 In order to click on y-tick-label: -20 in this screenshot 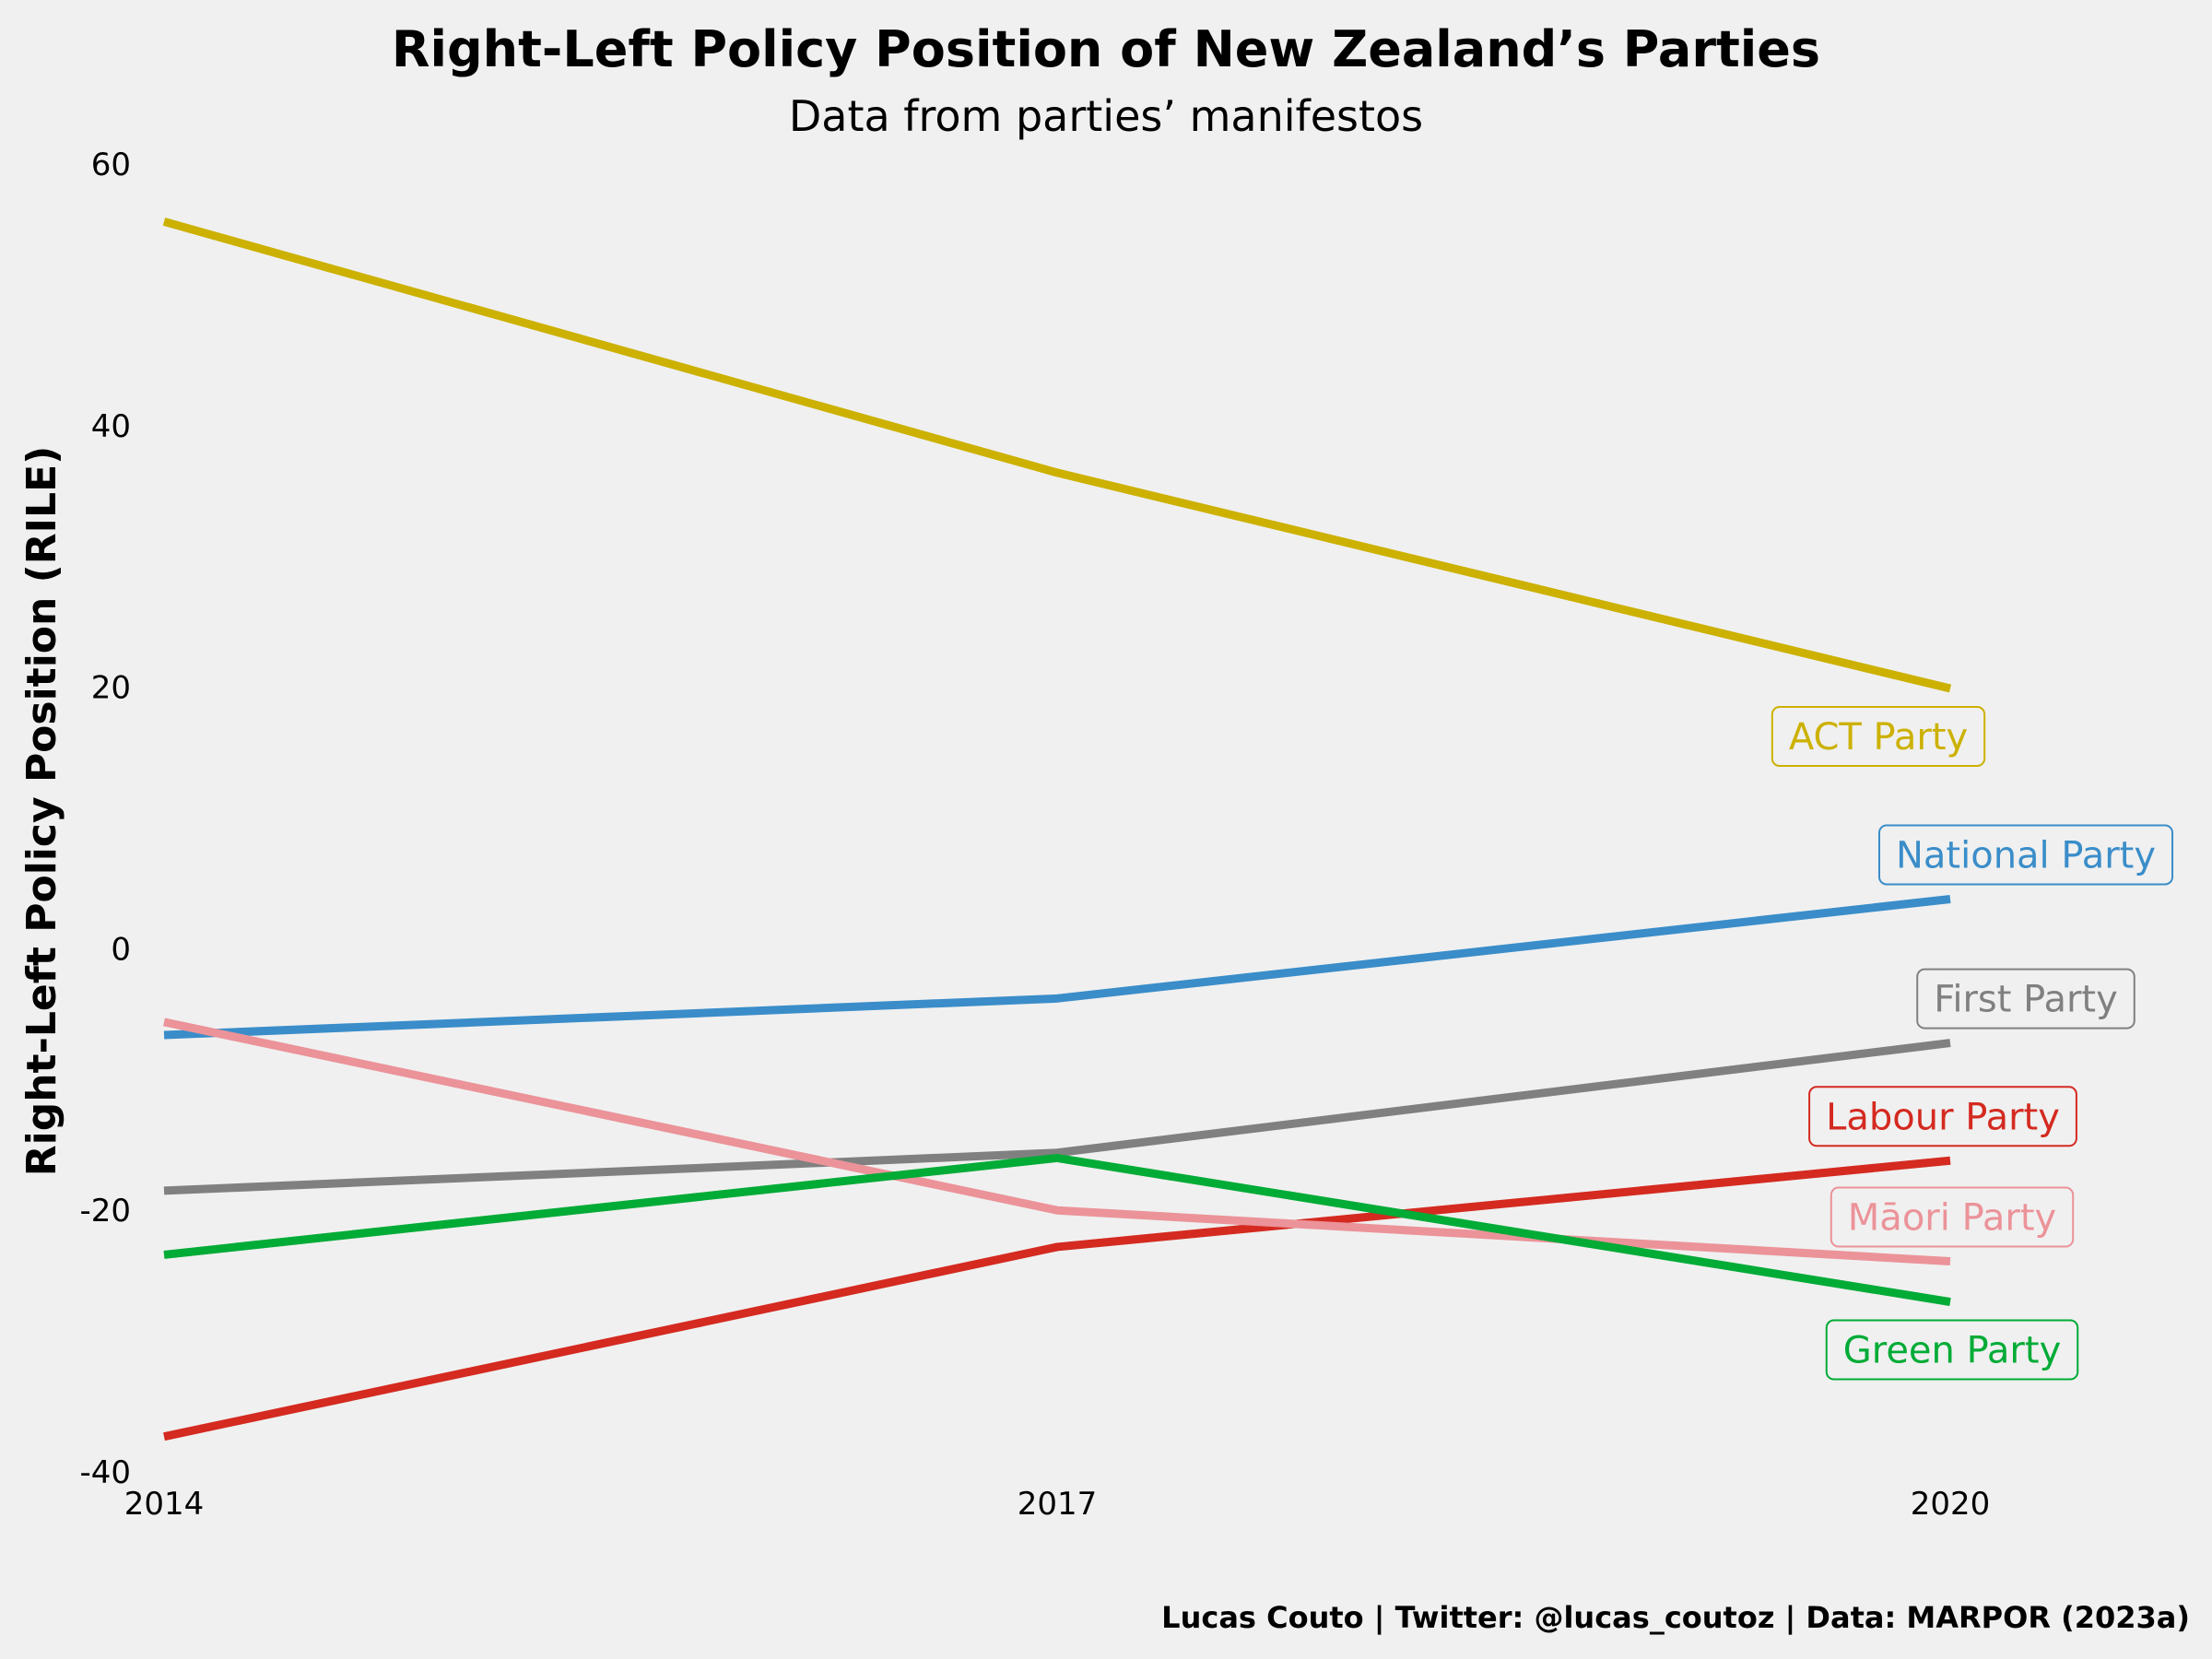, I will do `click(105, 1211)`.